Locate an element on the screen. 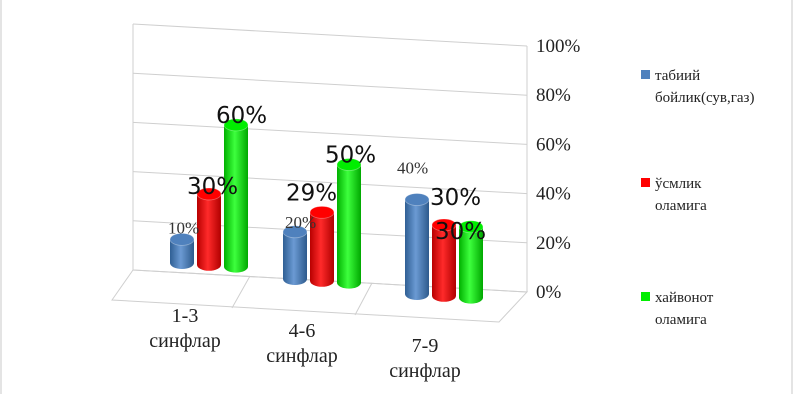 The width and height of the screenshot is (794, 394). data-labels: 10%30%60%20%29%50% 40%30%30% is located at coordinates (327, 174).